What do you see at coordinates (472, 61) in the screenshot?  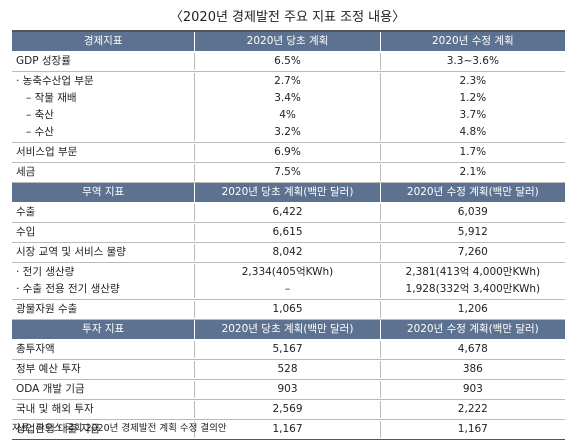 I see `cell: 3.3~3.6%` at bounding box center [472, 61].